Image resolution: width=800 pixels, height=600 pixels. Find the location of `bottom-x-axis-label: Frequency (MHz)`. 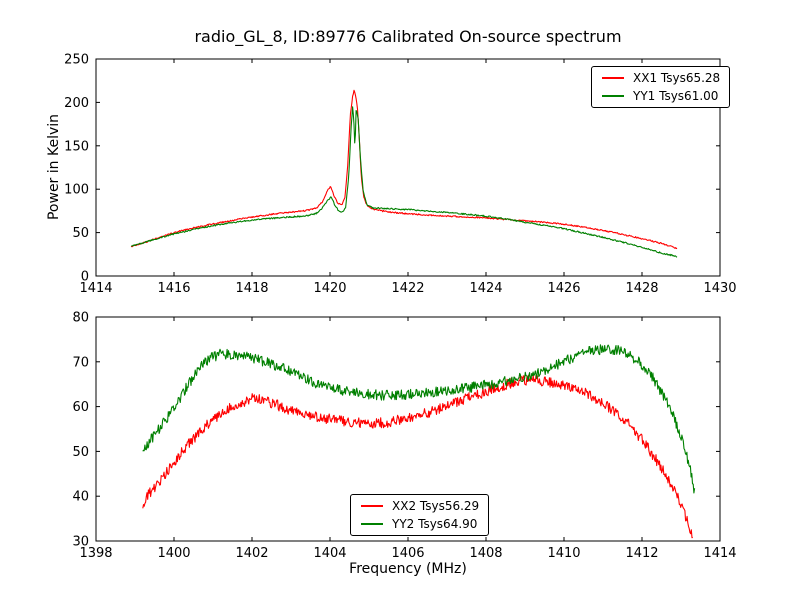

bottom-x-axis-label: Frequency (MHz) is located at coordinates (408, 569).